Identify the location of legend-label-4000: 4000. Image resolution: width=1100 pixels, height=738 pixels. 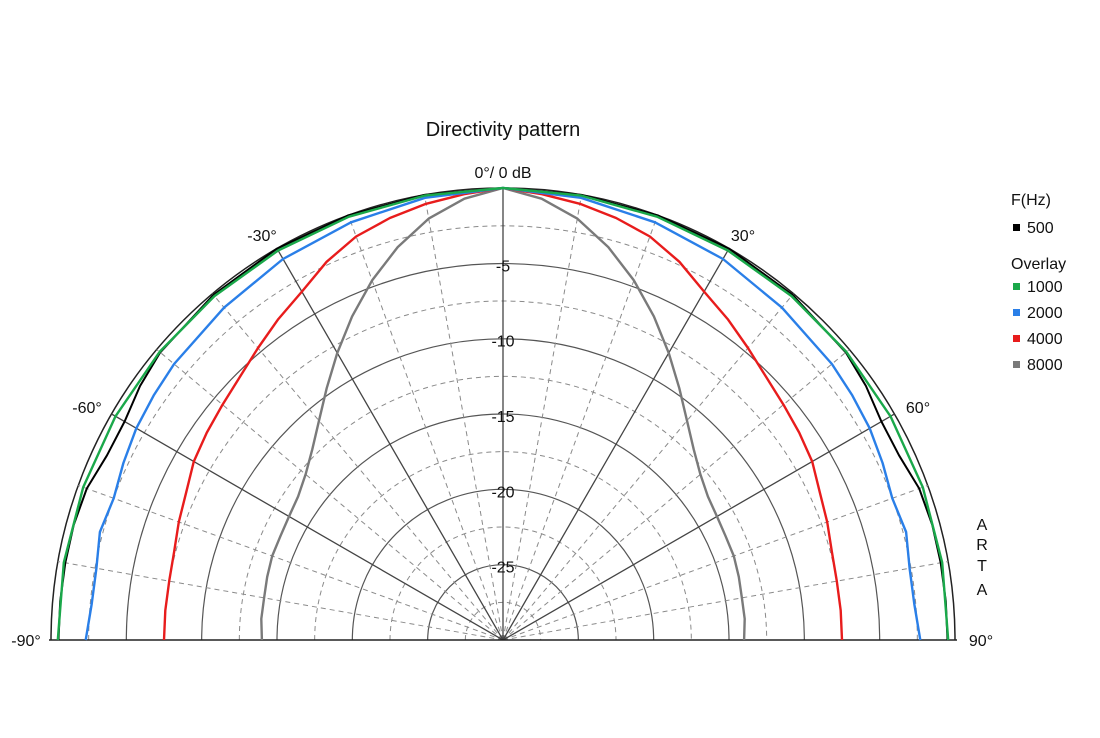
(1045, 339).